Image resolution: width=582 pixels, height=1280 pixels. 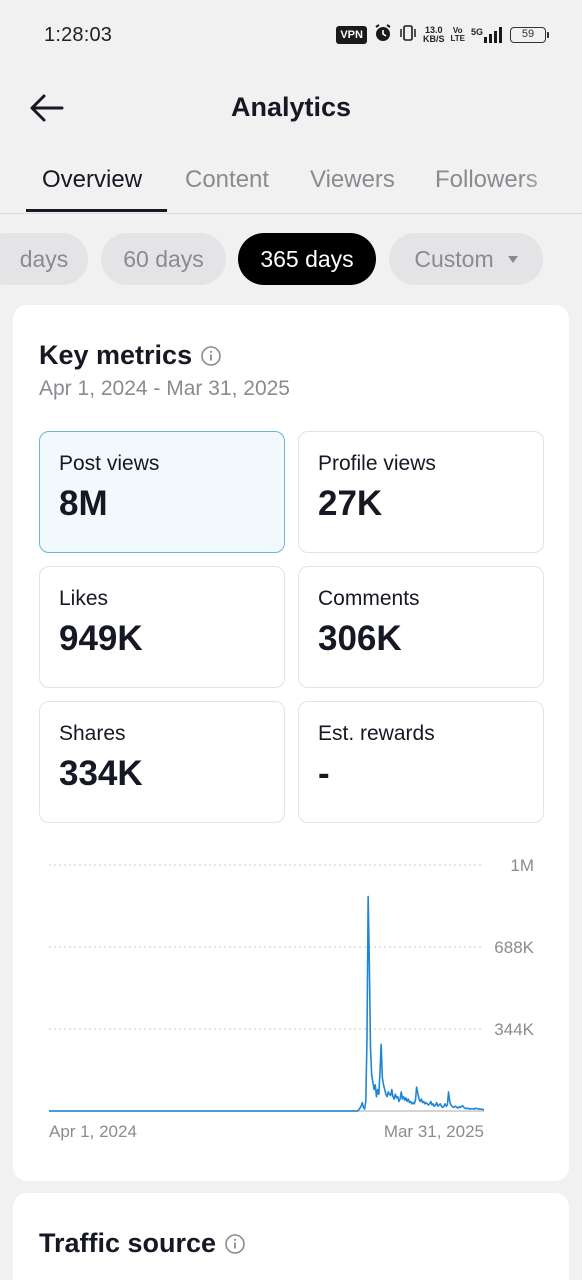 I want to click on arrow-left-icon, so click(x=47, y=108).